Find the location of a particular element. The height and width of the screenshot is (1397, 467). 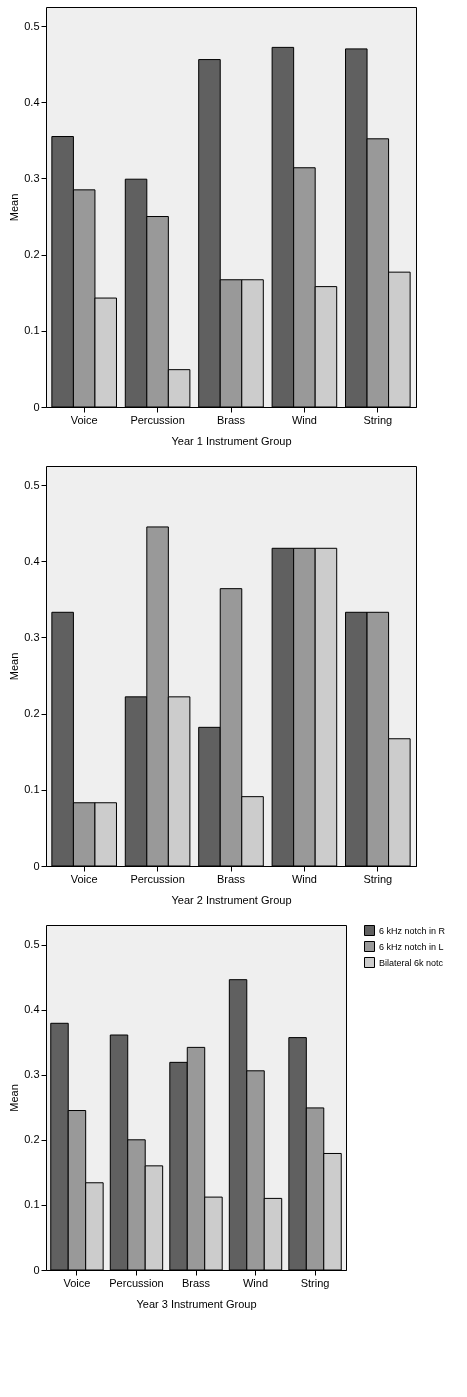

x-axis-title: Year 2 Instrument Group is located at coordinates (231, 899).